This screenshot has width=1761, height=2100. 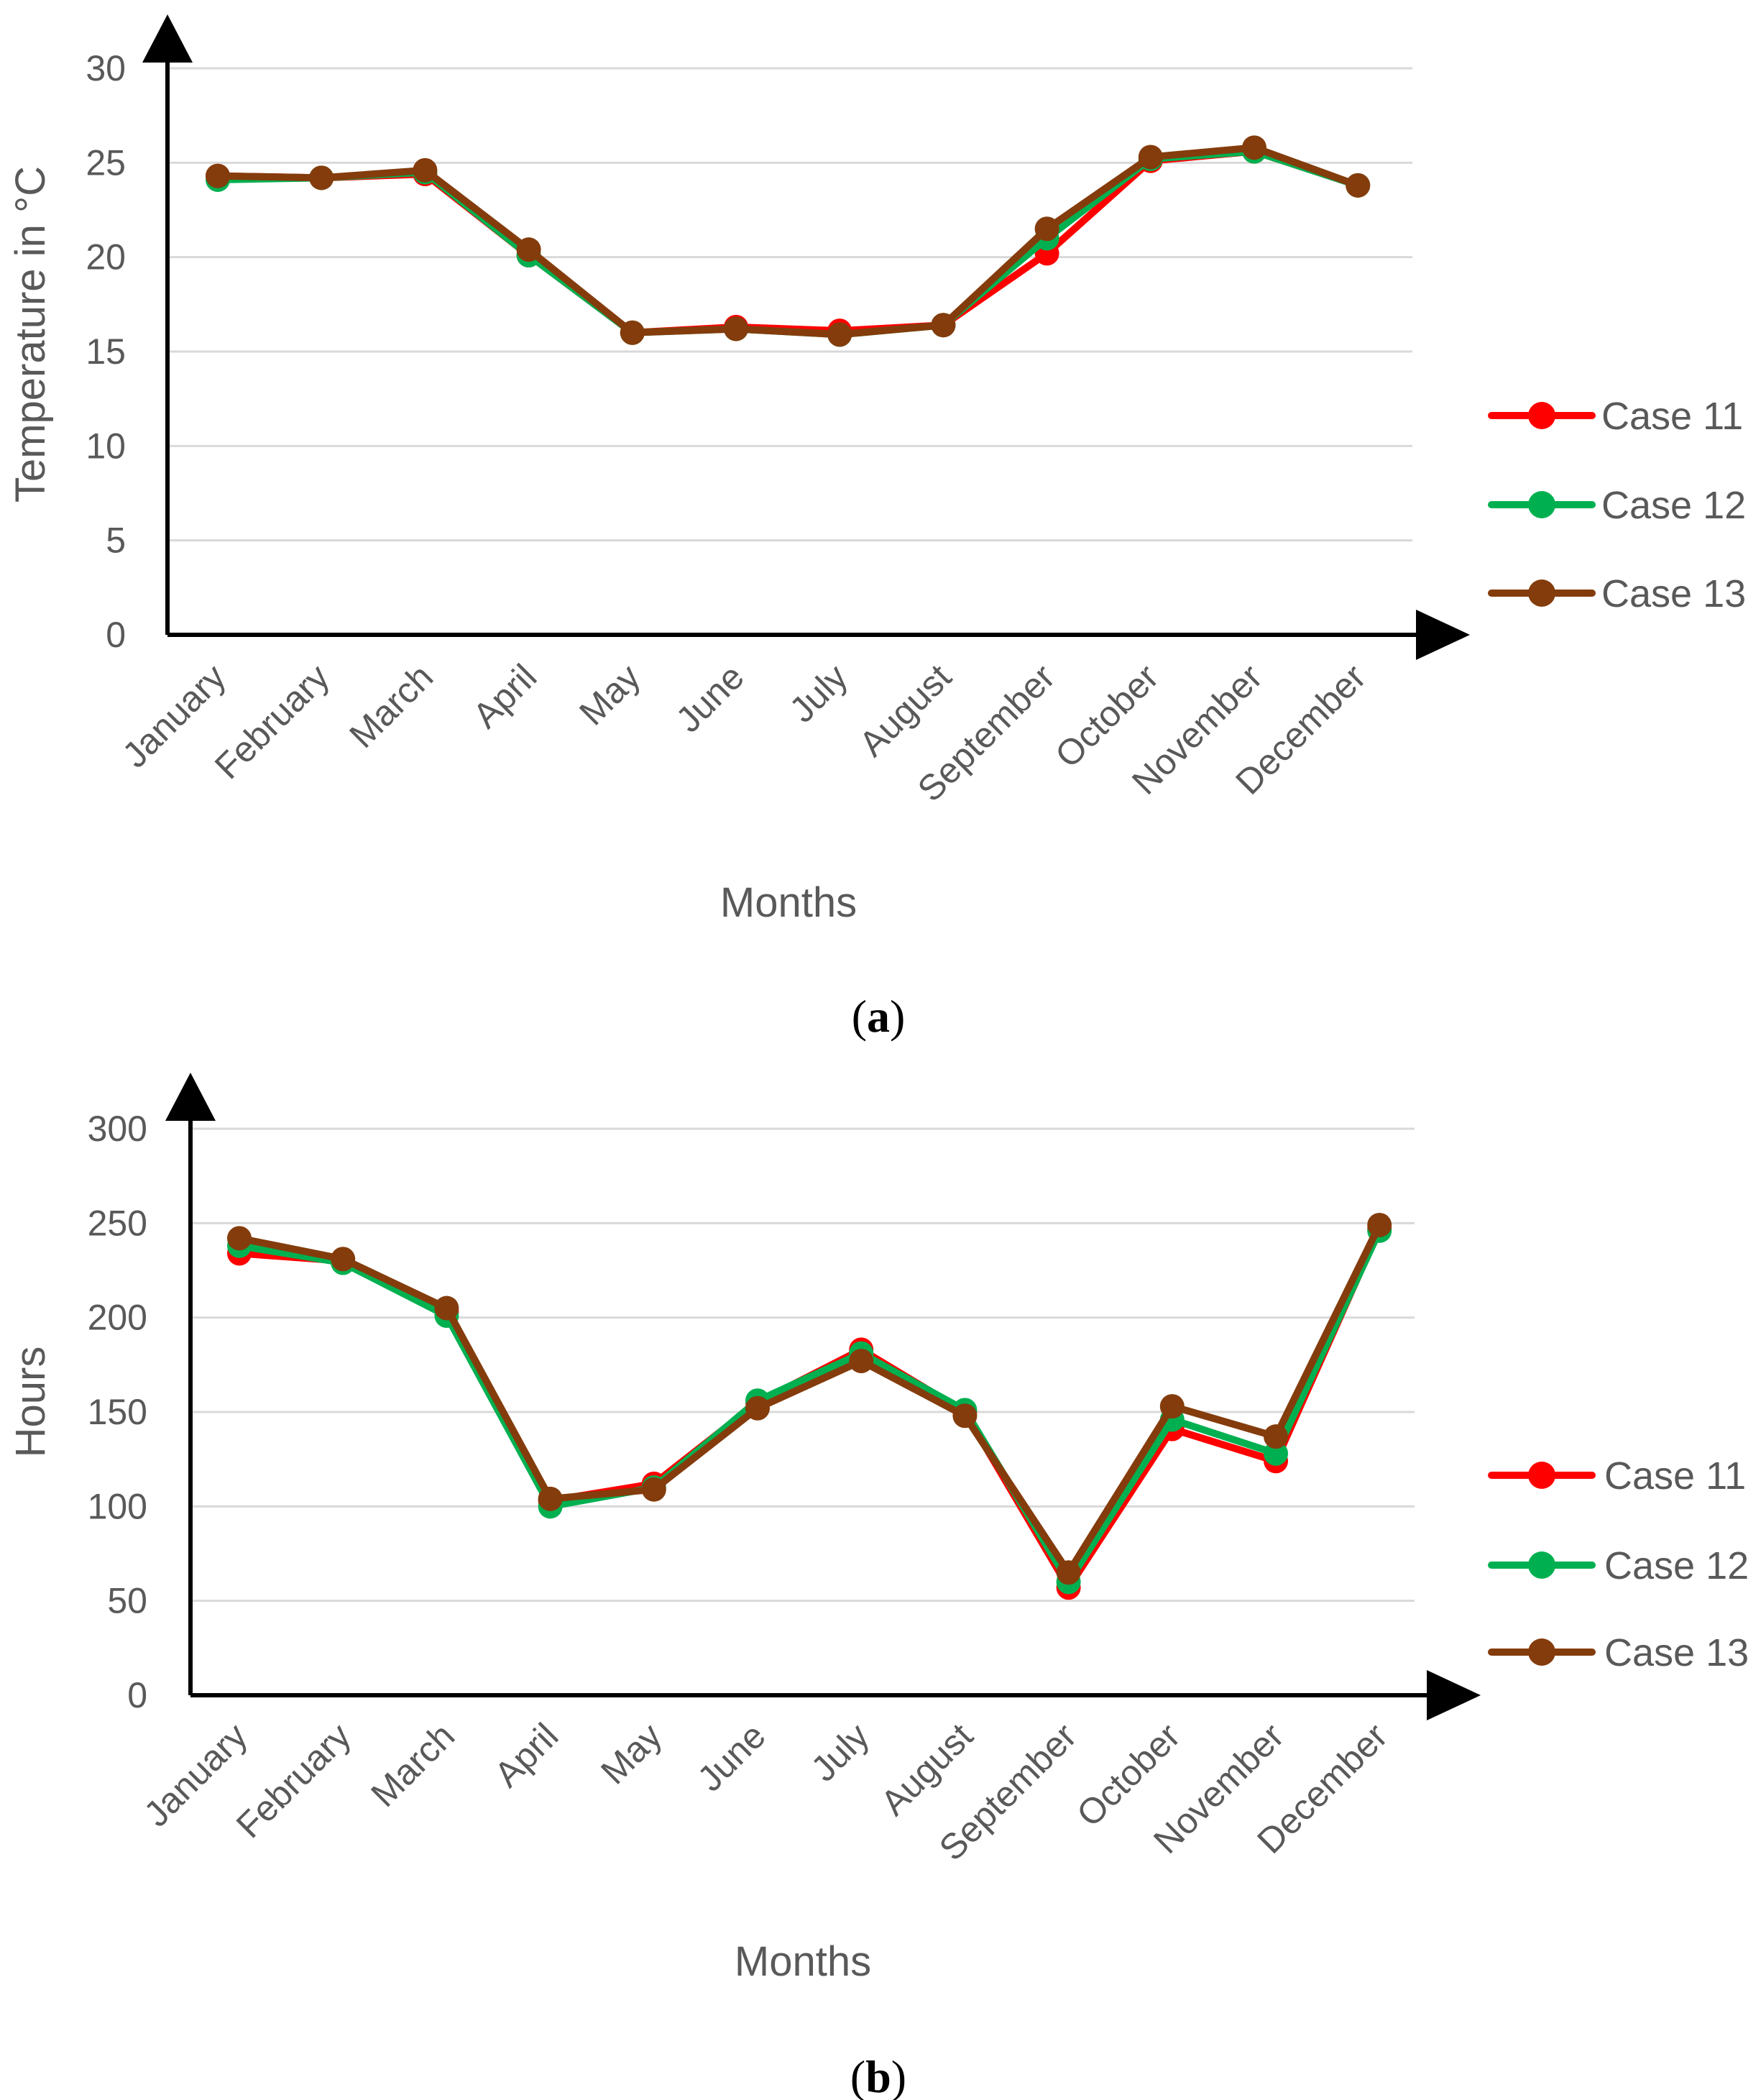 What do you see at coordinates (803, 1961) in the screenshot?
I see `x-axis-title-b: Months` at bounding box center [803, 1961].